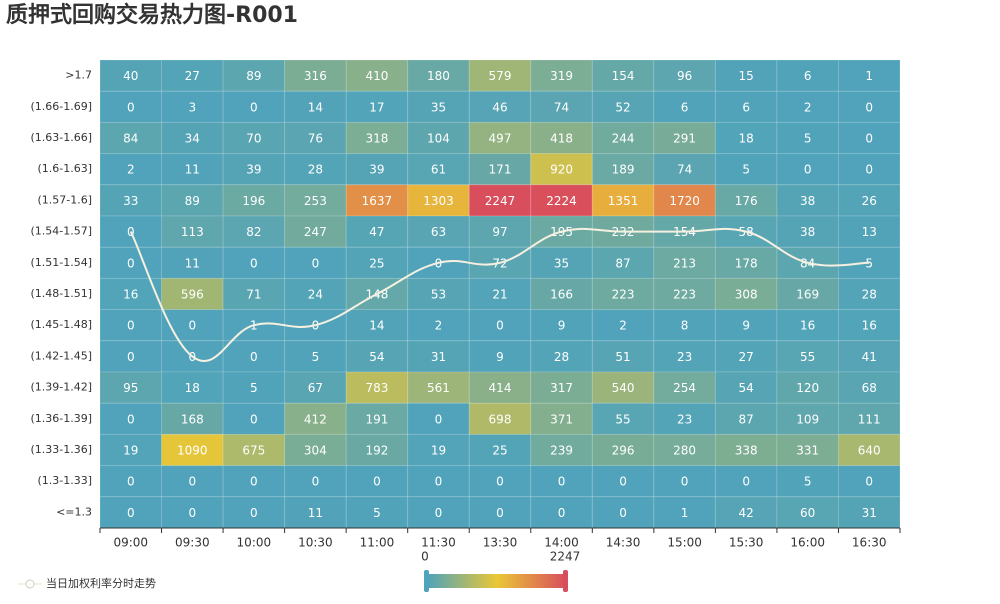 The image size is (1000, 604). I want to click on cell-label: 47, so click(376, 232).